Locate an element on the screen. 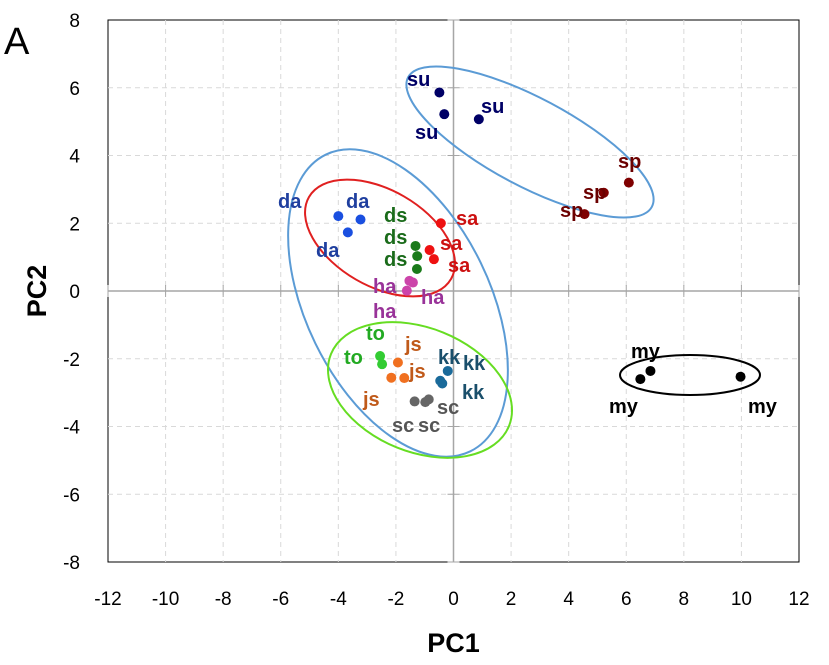 The width and height of the screenshot is (829, 665). x-tick-label: 0 is located at coordinates (453, 599).